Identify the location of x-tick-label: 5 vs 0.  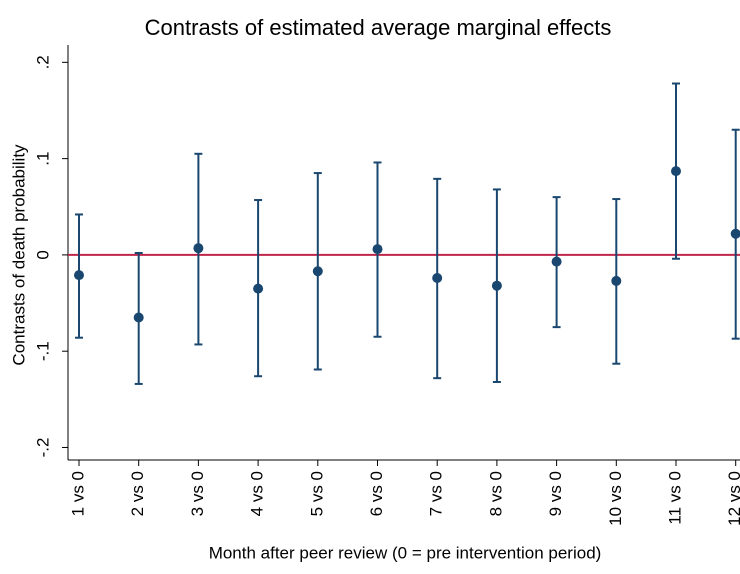
(316, 493).